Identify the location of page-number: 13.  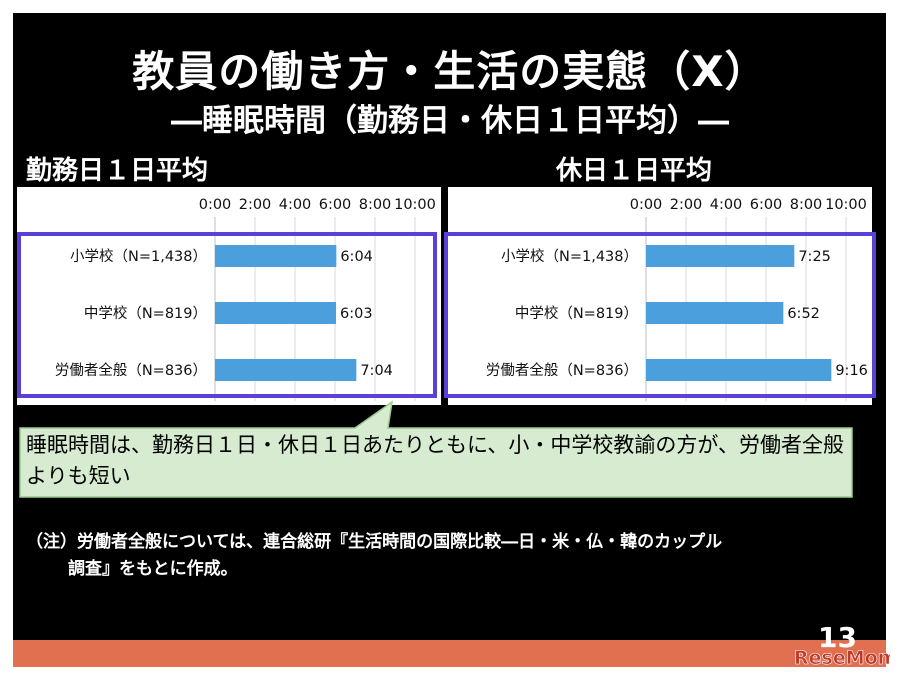
(837, 637).